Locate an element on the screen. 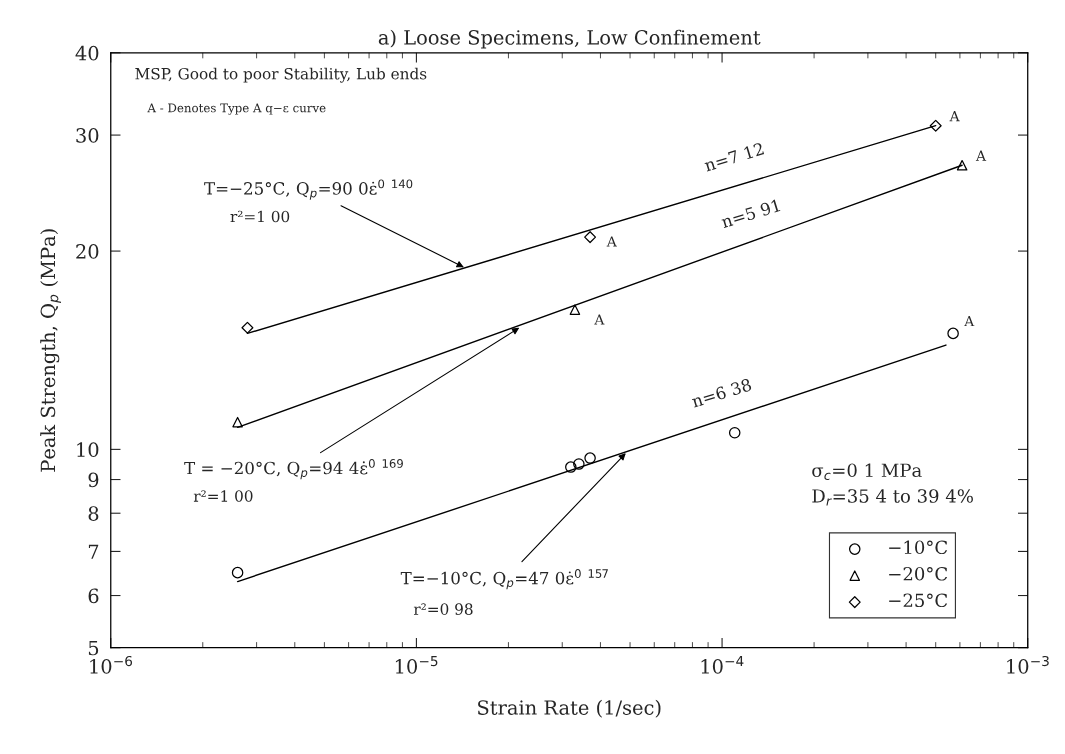  y-tick-label: 5 is located at coordinates (93, 648).